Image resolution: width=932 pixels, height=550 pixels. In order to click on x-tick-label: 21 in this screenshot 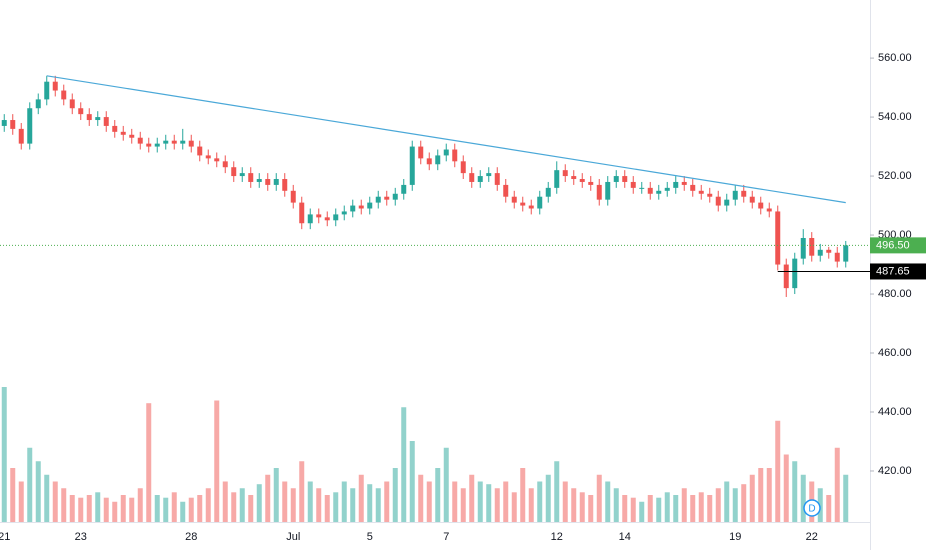, I will do `click(5, 537)`.